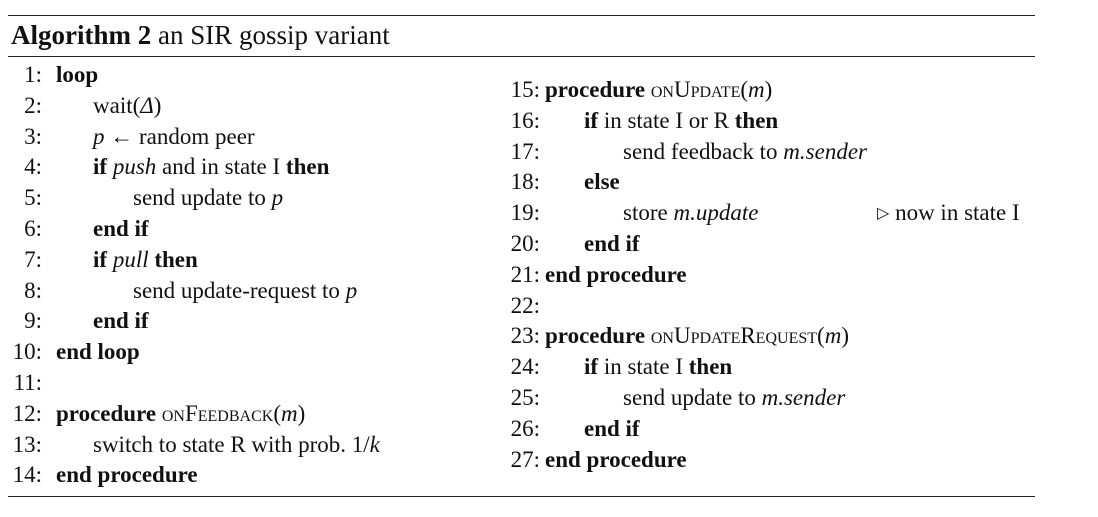  I want to click on algorithm-line: 20: end if, so click(570, 244).